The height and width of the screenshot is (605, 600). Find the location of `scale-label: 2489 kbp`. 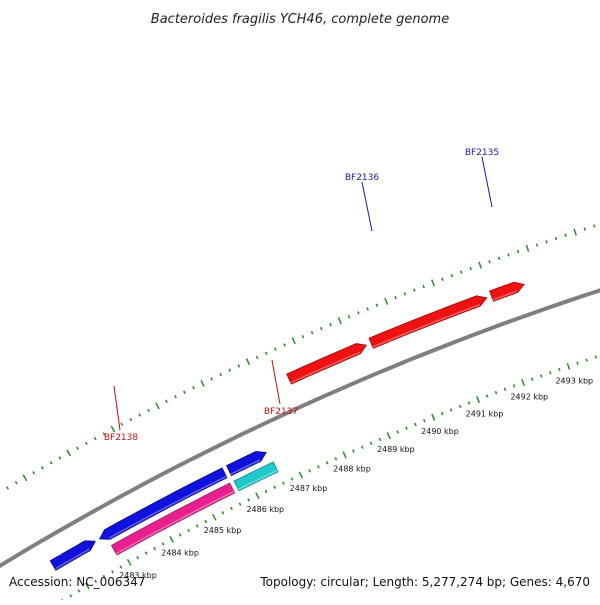

scale-label: 2489 kbp is located at coordinates (396, 449).